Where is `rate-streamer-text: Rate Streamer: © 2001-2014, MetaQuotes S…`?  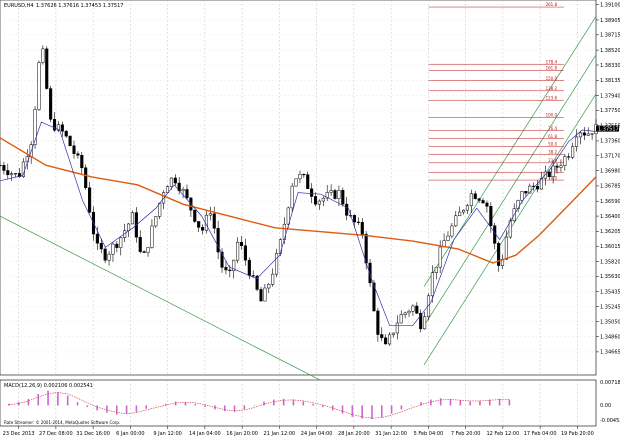
rate-streamer-text: Rate Streamer: © 2001-2014, MetaQuotes S… is located at coordinates (62, 422).